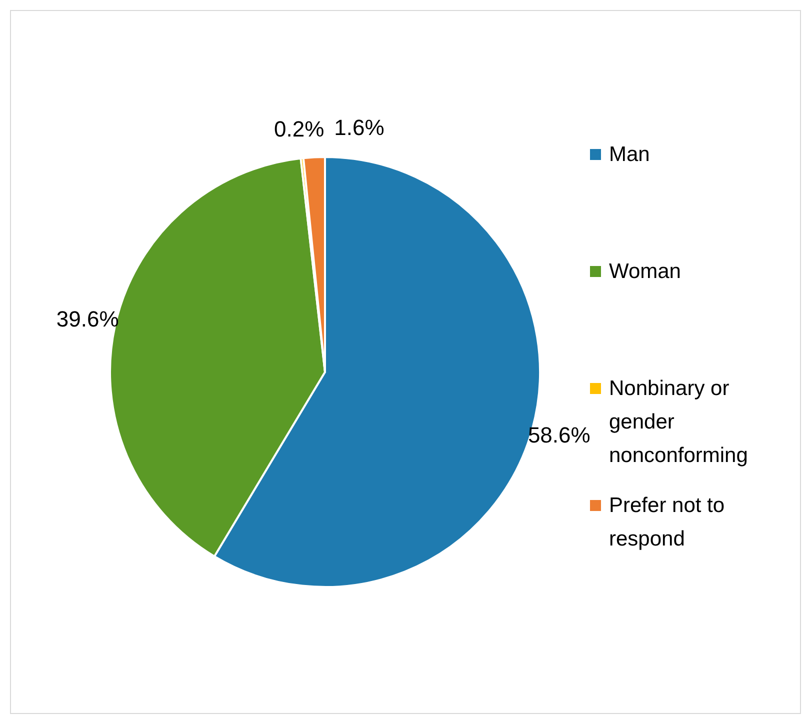 The width and height of the screenshot is (802, 715). What do you see at coordinates (559, 435) in the screenshot?
I see `data-label: 58.6%` at bounding box center [559, 435].